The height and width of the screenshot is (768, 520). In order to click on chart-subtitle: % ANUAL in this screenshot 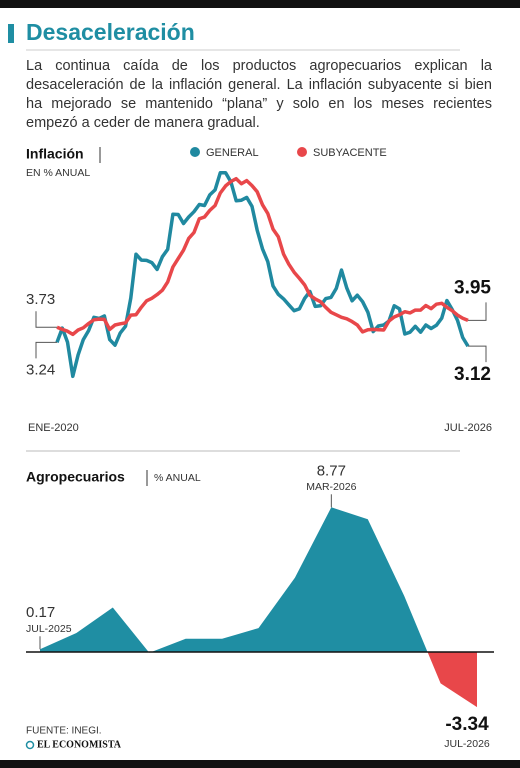, I will do `click(177, 478)`.